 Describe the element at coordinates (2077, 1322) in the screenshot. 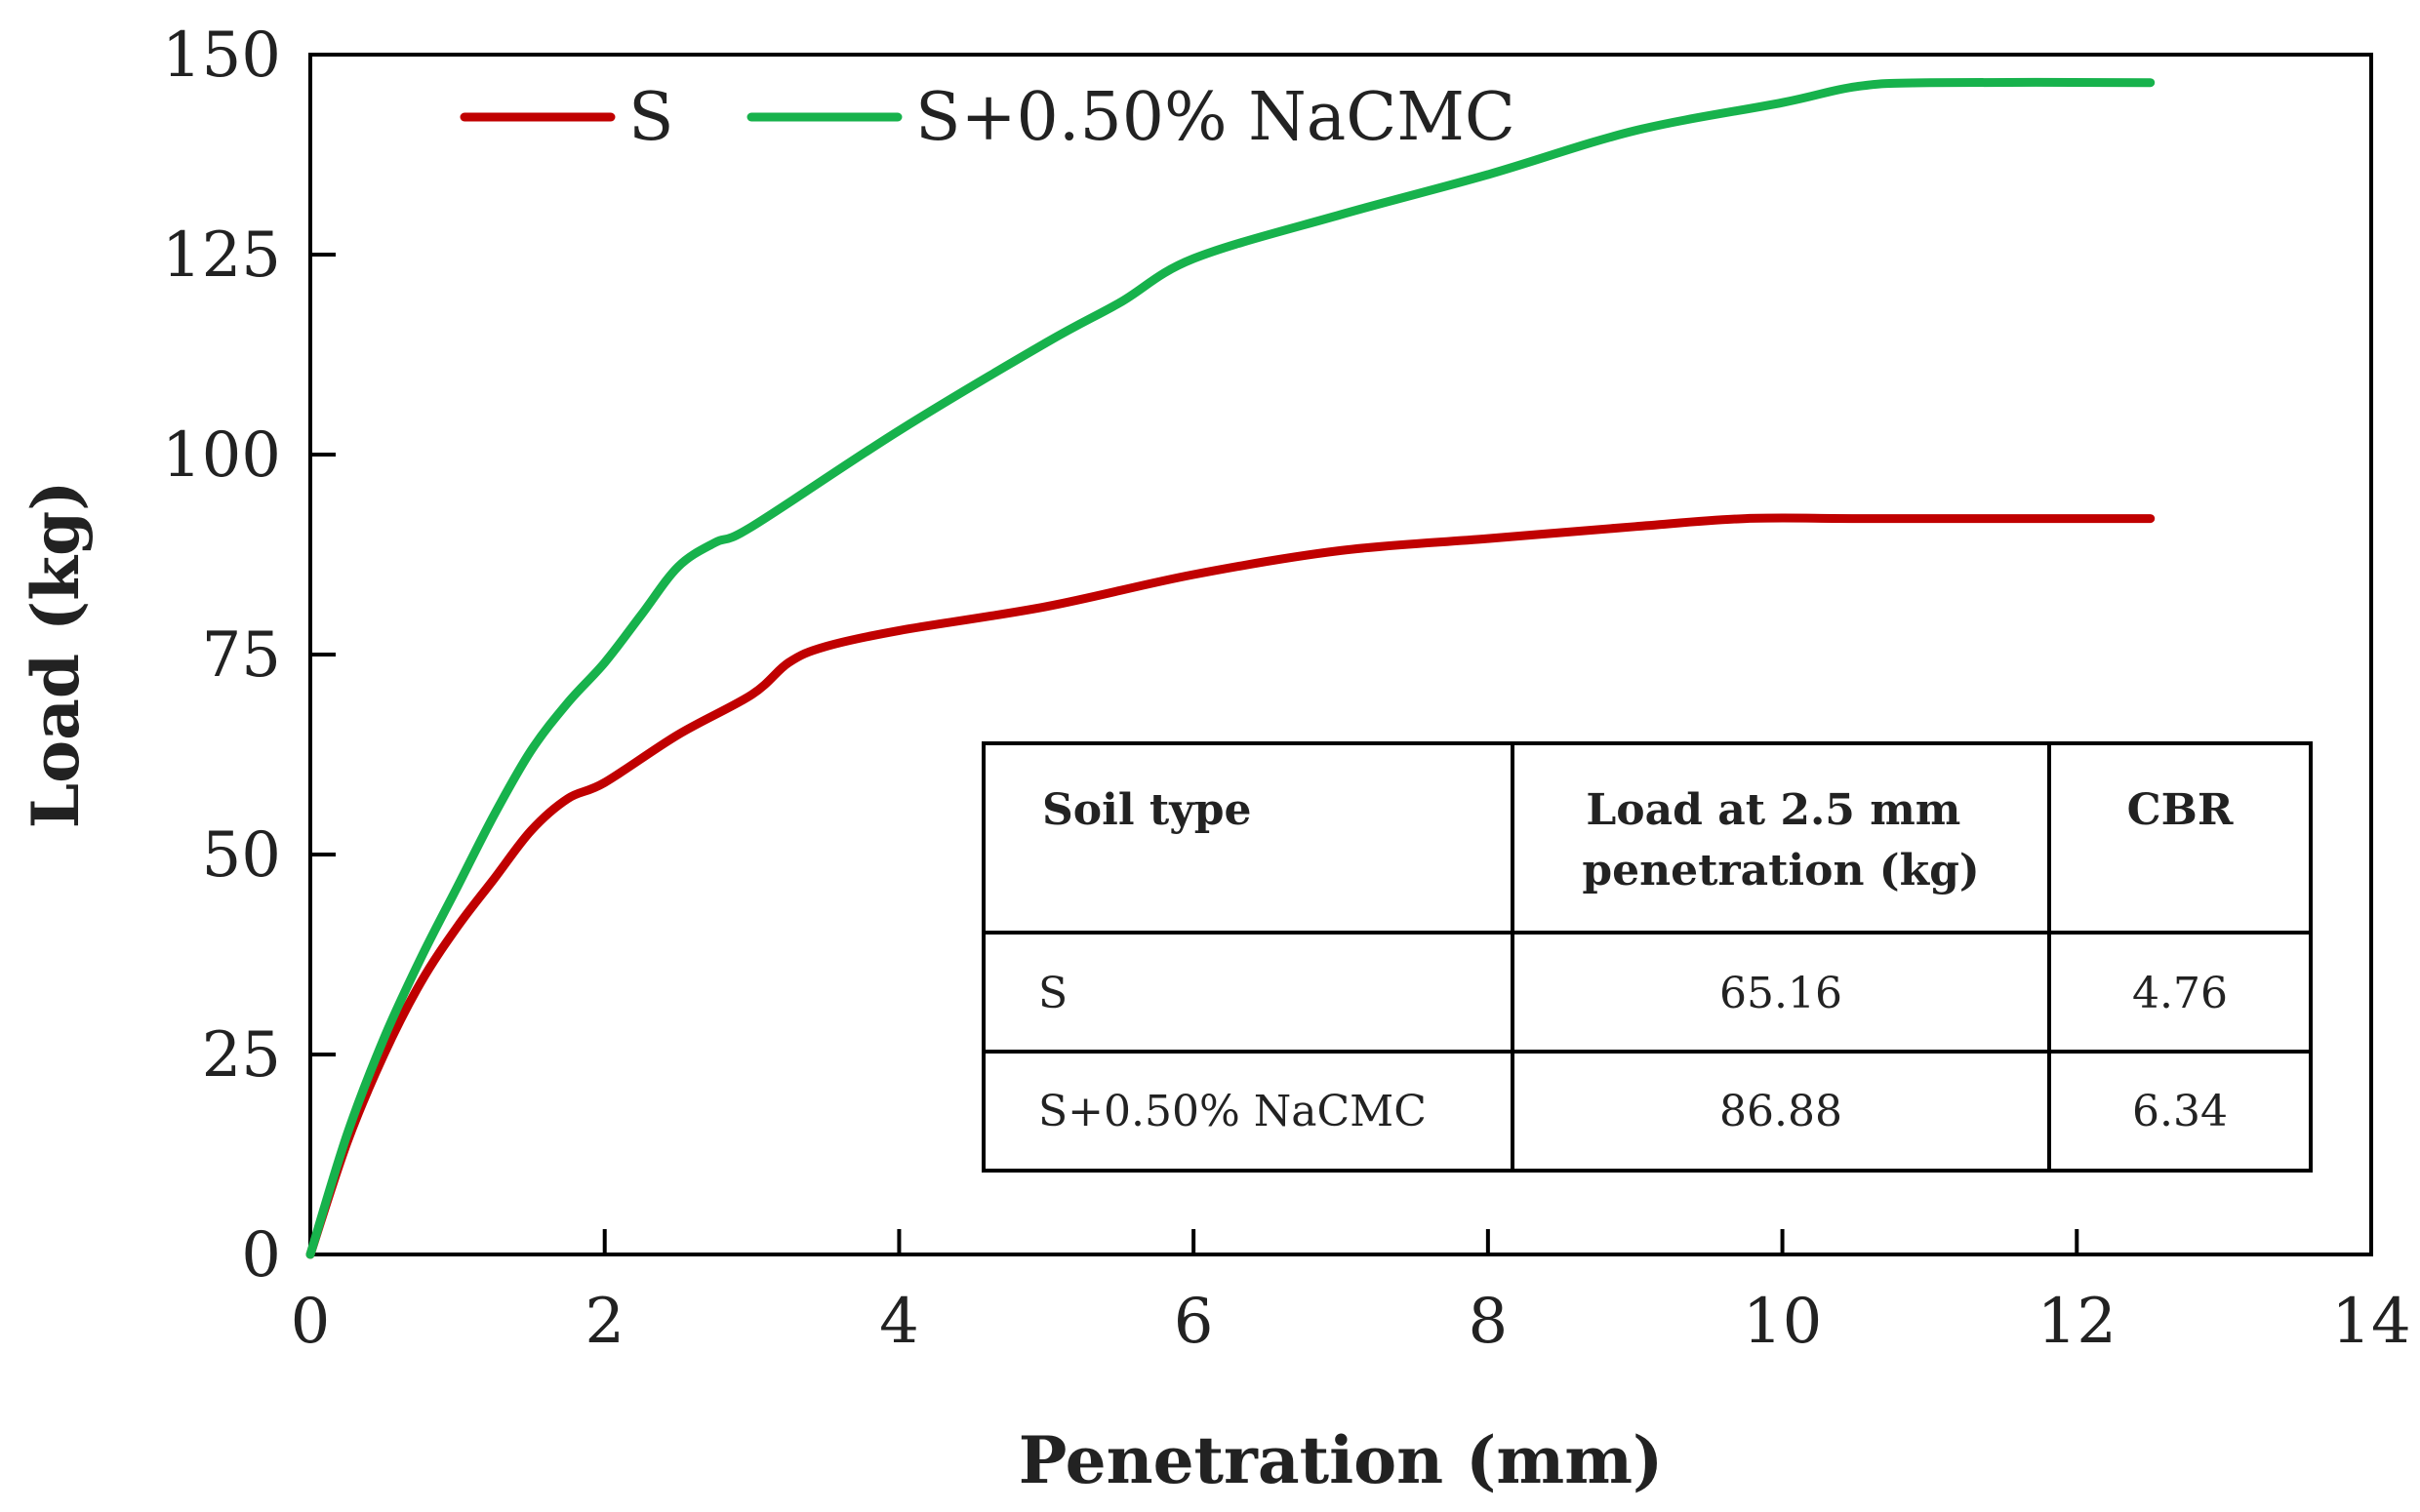

I see `x-tick-label: 12` at that location.